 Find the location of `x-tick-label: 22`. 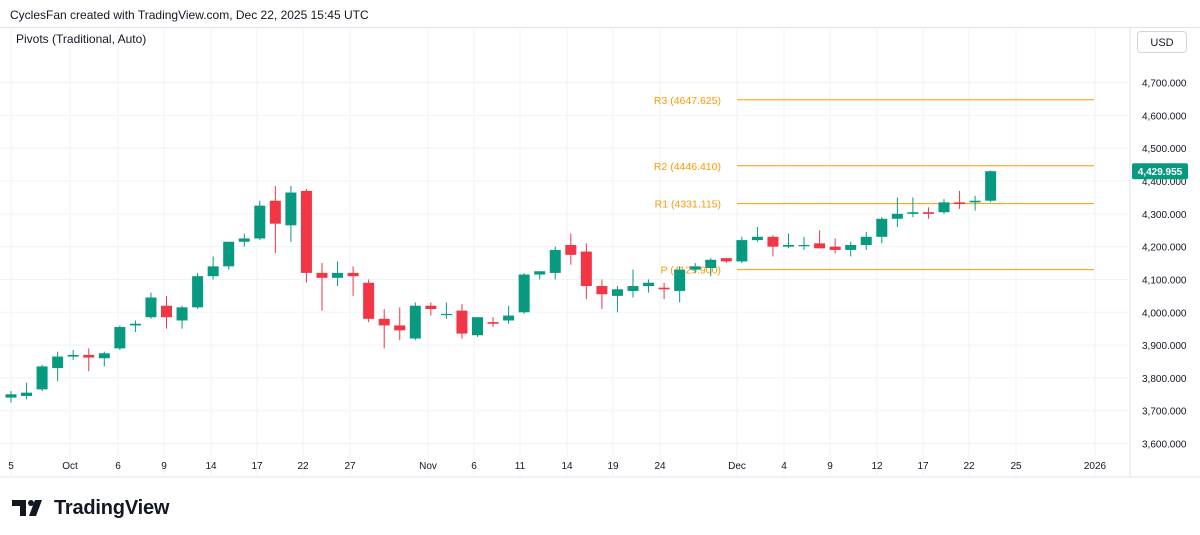

x-tick-label: 22 is located at coordinates (969, 466).